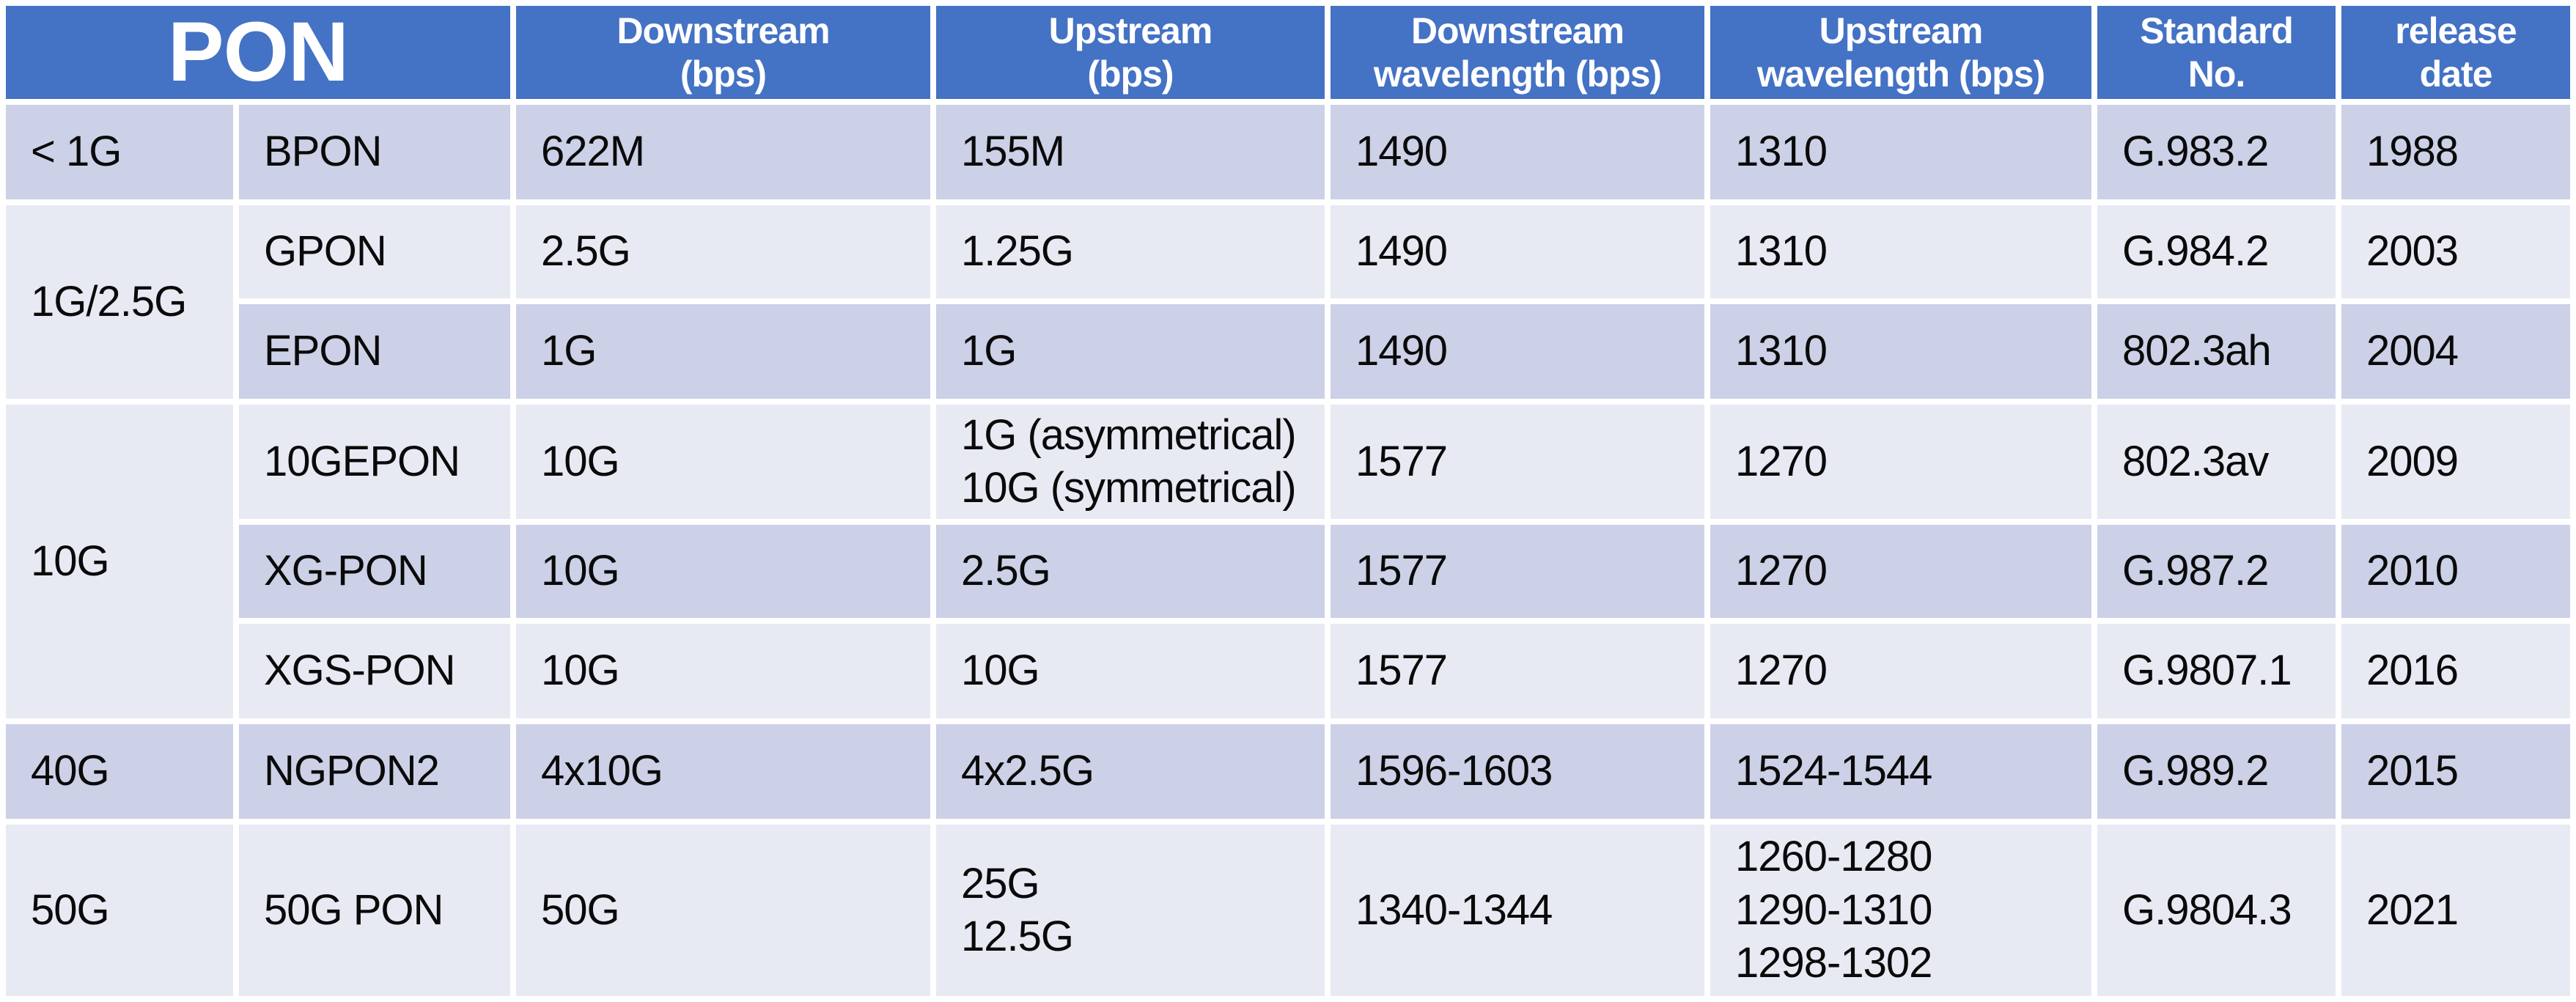 This screenshot has width=2576, height=1002. I want to click on cell-standard: G.987.2, so click(2216, 571).